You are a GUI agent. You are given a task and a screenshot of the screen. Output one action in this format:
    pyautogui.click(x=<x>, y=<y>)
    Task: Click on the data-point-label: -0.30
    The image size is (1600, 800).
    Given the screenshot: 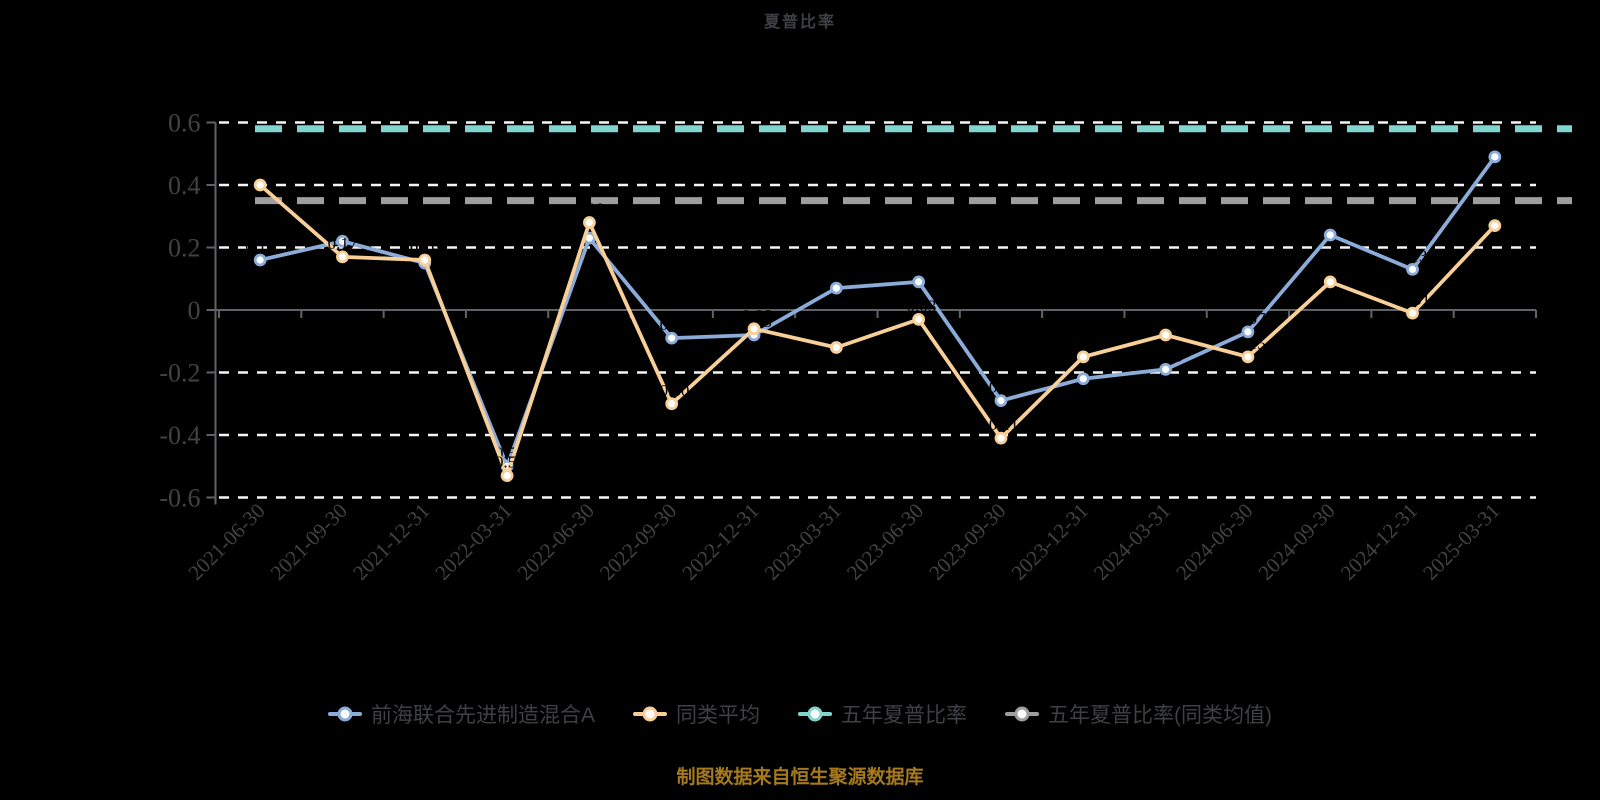 What is the action you would take?
    pyautogui.click(x=671, y=390)
    